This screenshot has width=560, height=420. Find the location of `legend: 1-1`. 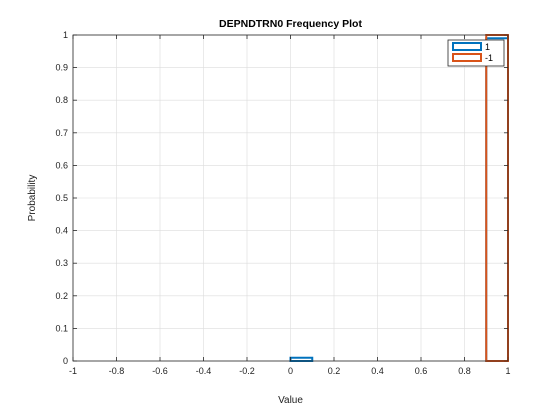

legend: 1-1 is located at coordinates (476, 53).